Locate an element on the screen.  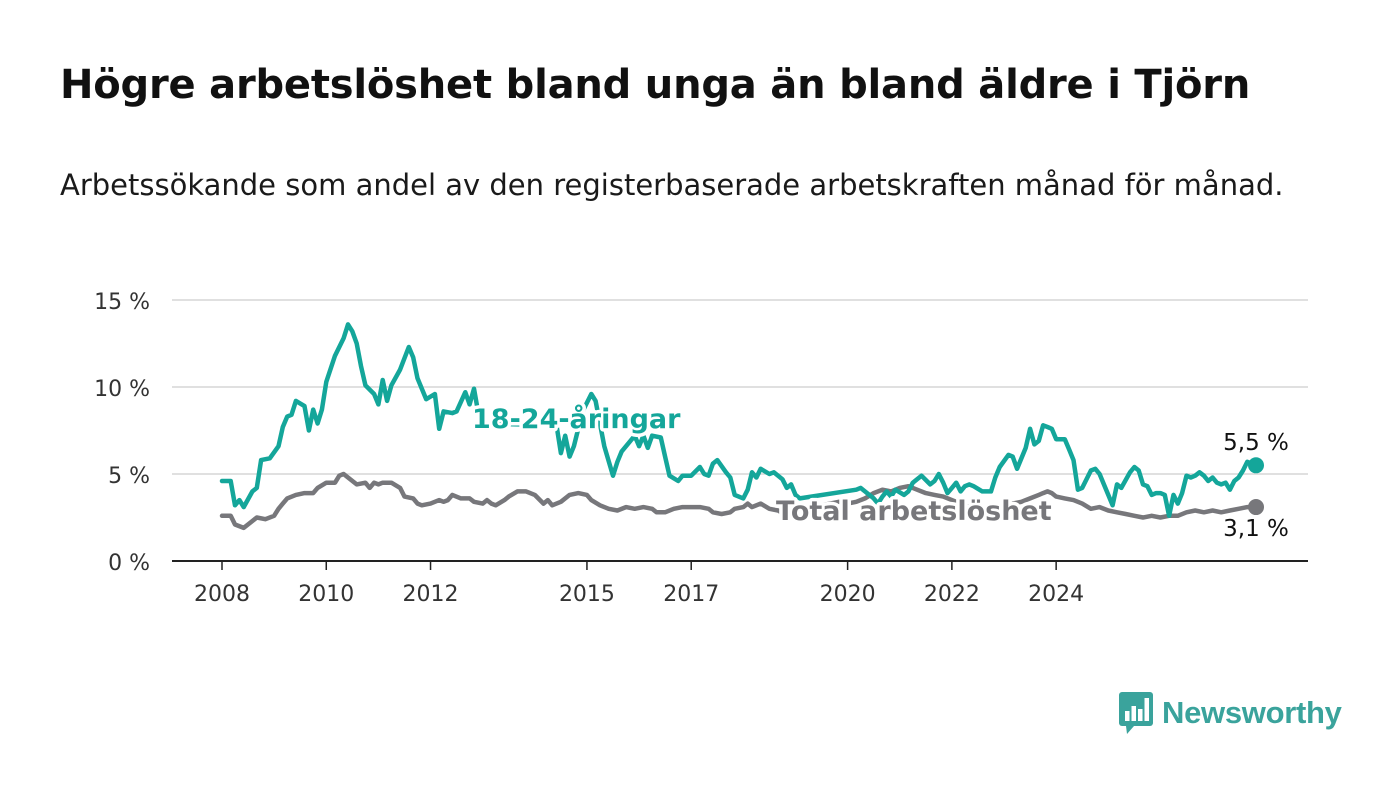
end-value-youth: 5,5 % is located at coordinates (1256, 443).